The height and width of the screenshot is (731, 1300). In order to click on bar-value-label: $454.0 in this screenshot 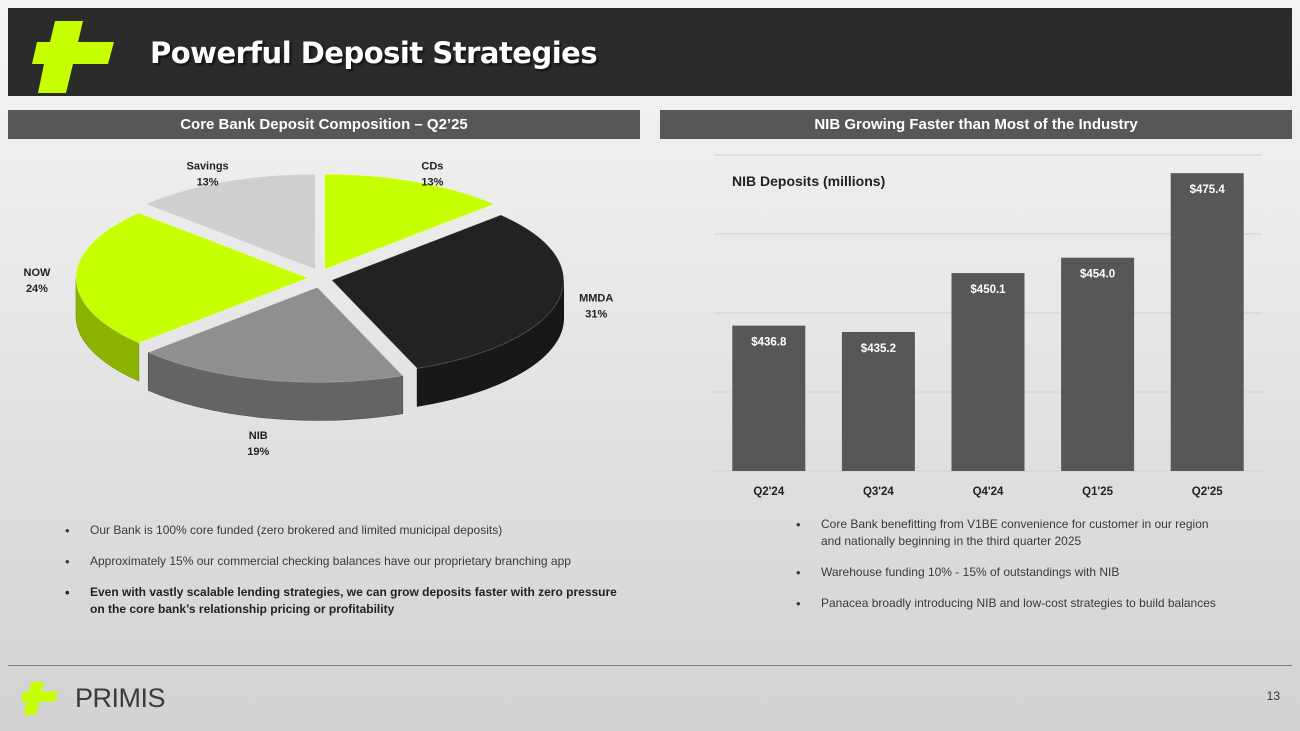, I will do `click(1097, 275)`.